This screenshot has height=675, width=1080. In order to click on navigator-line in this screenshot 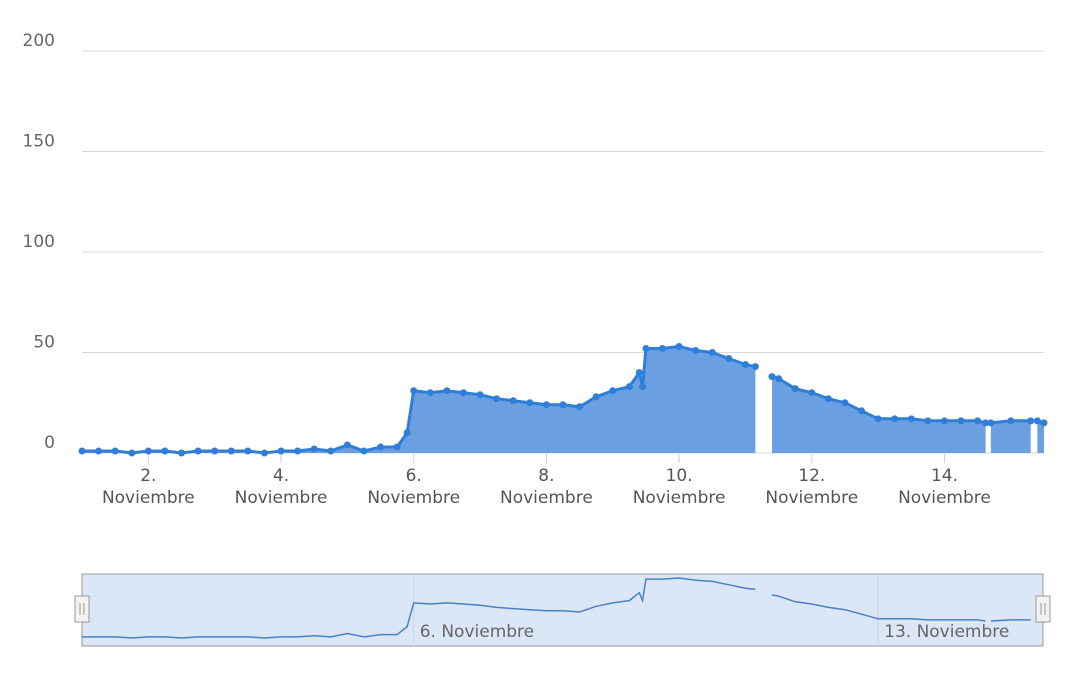, I will do `click(563, 608)`.